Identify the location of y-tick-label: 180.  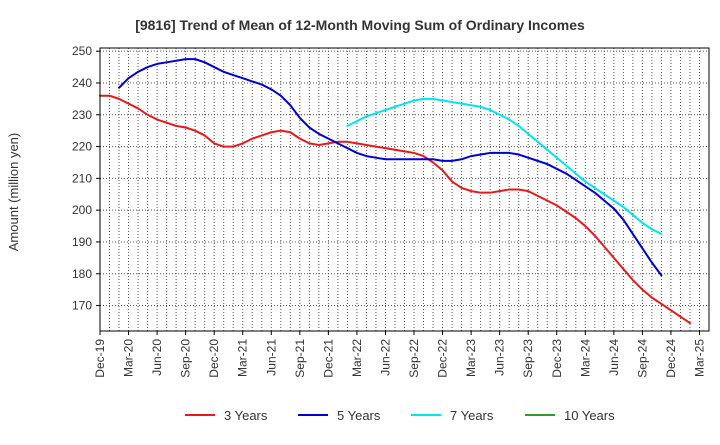
(82, 274).